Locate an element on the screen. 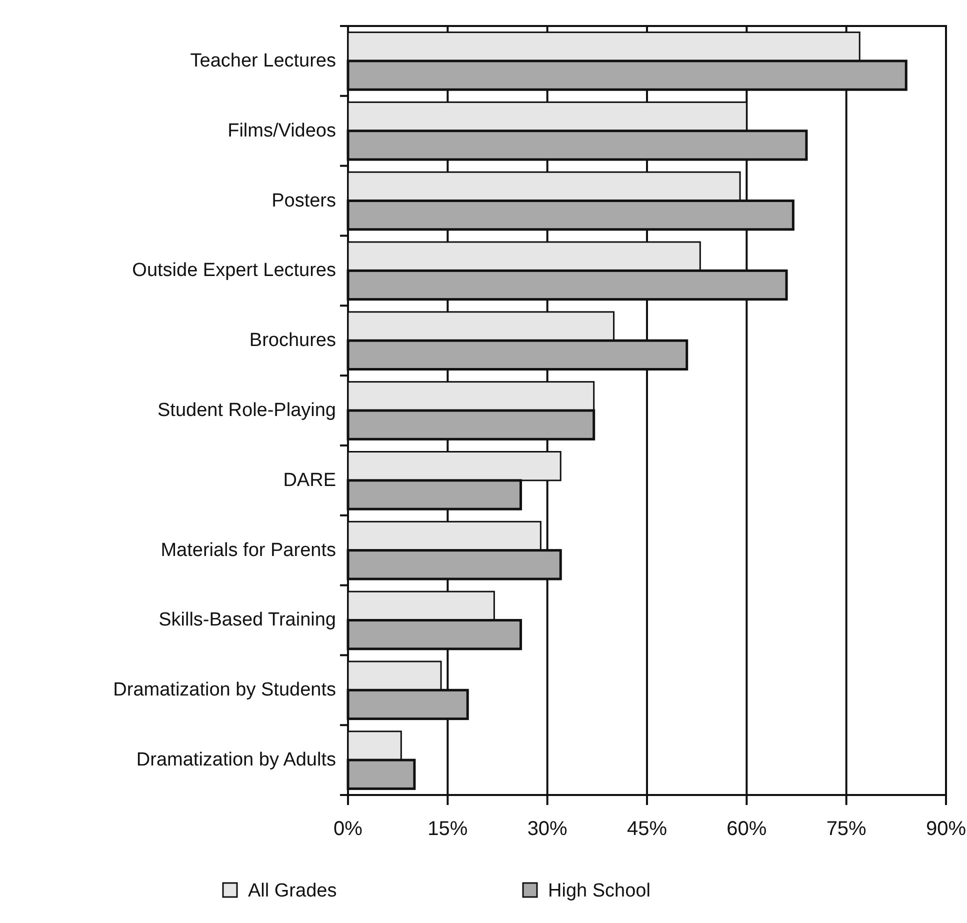 The height and width of the screenshot is (923, 967). legend-label: All Grades is located at coordinates (292, 891).